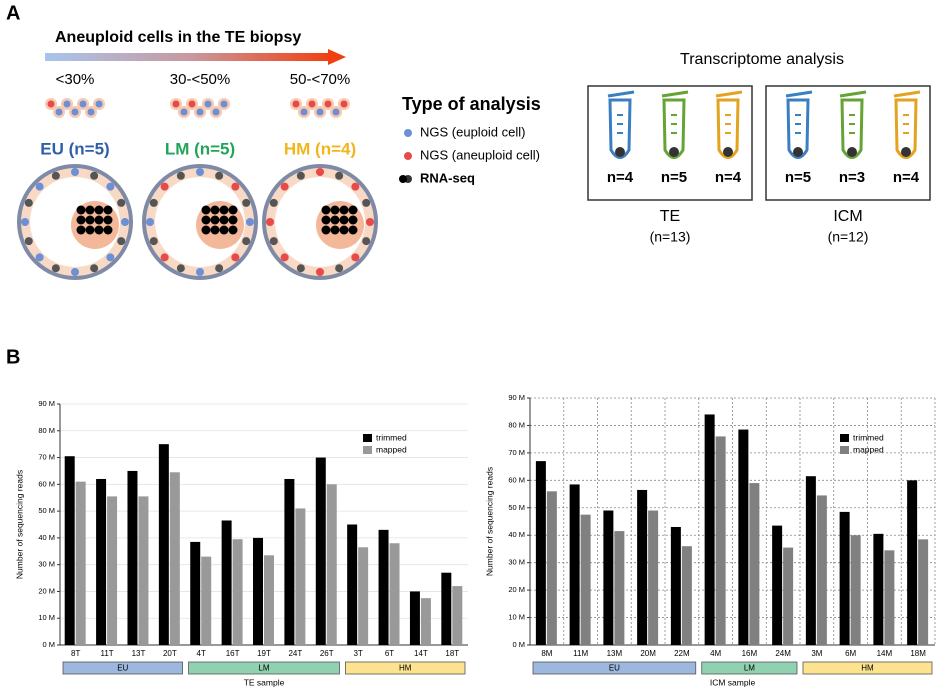  Describe the element at coordinates (516, 507) in the screenshot. I see `y-tick-label: 50 M` at that location.